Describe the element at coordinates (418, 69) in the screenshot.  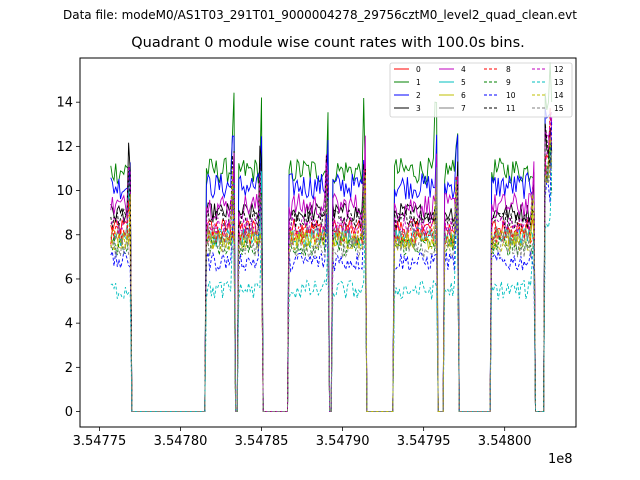
I see `legend-label-0: 0` at that location.